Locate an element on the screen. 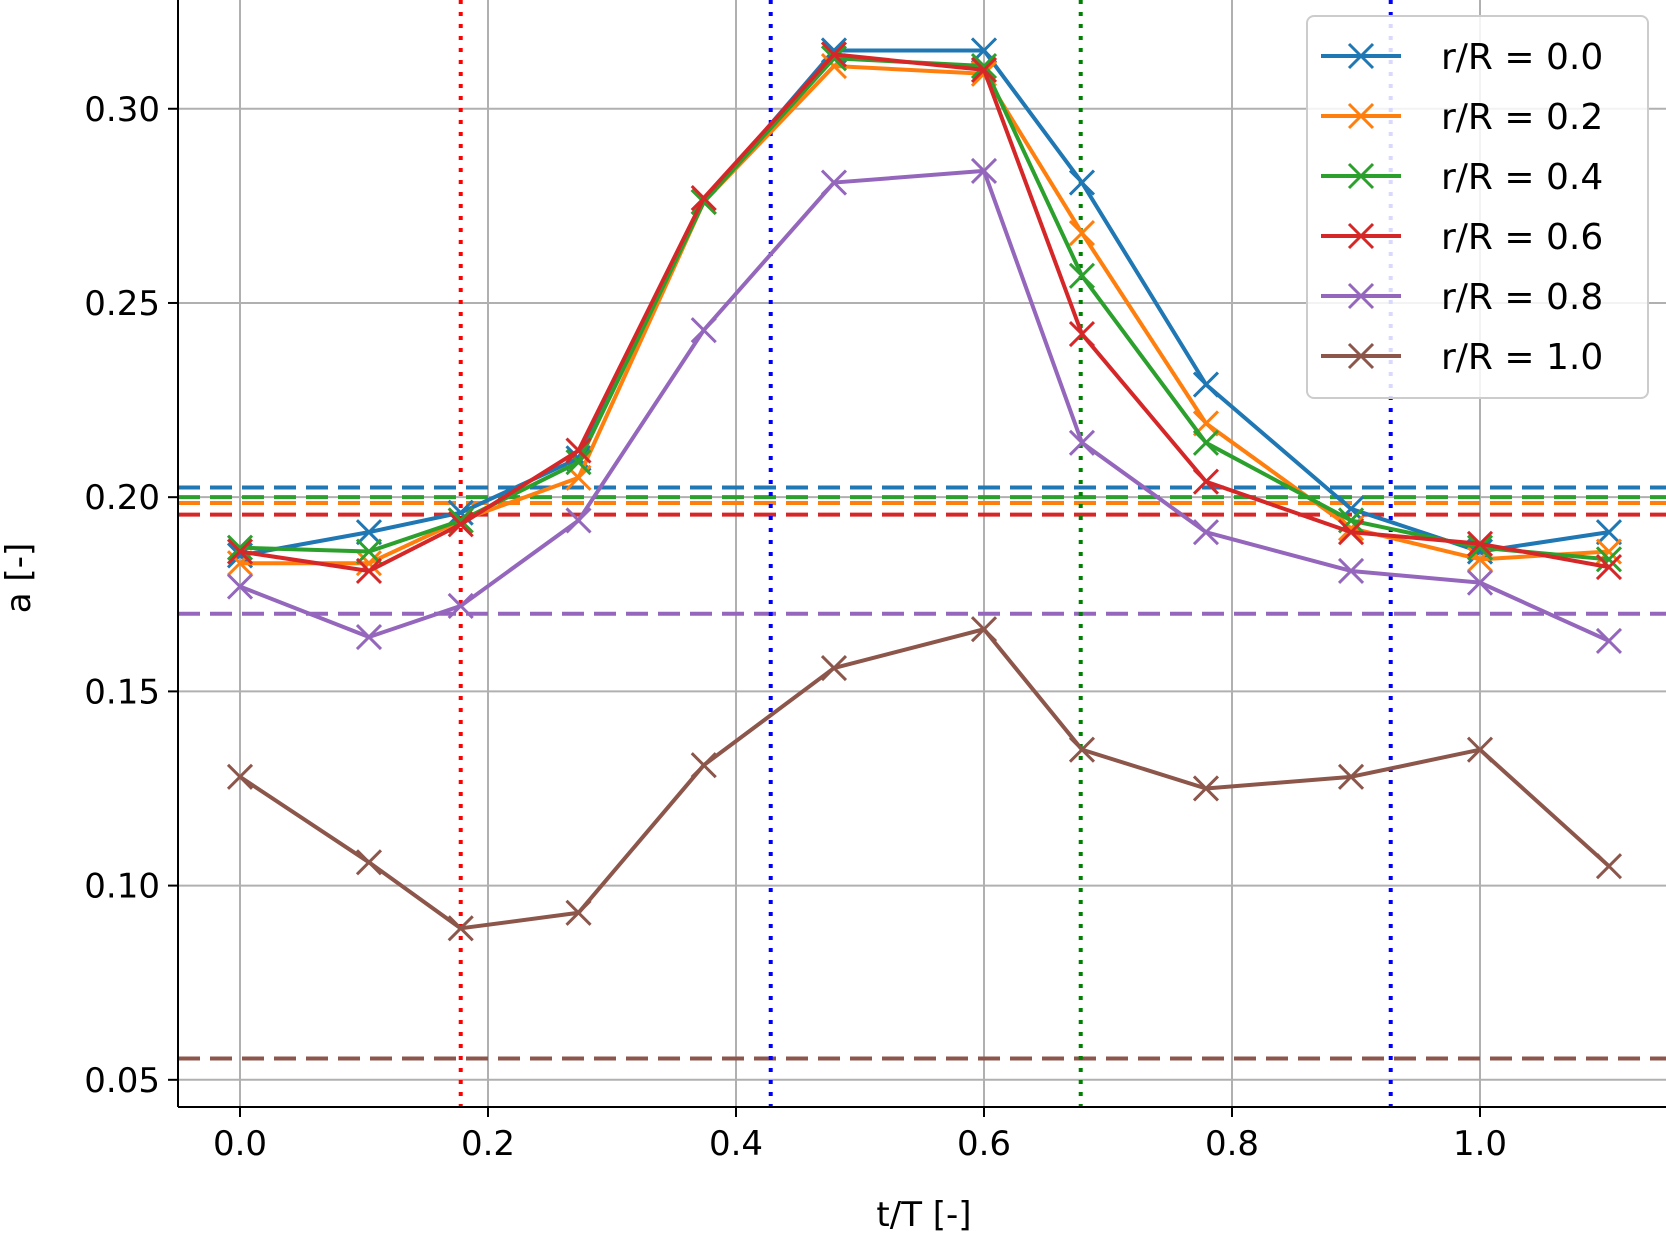  legend-entry: r/R = 0.0 is located at coordinates (1462, 57).